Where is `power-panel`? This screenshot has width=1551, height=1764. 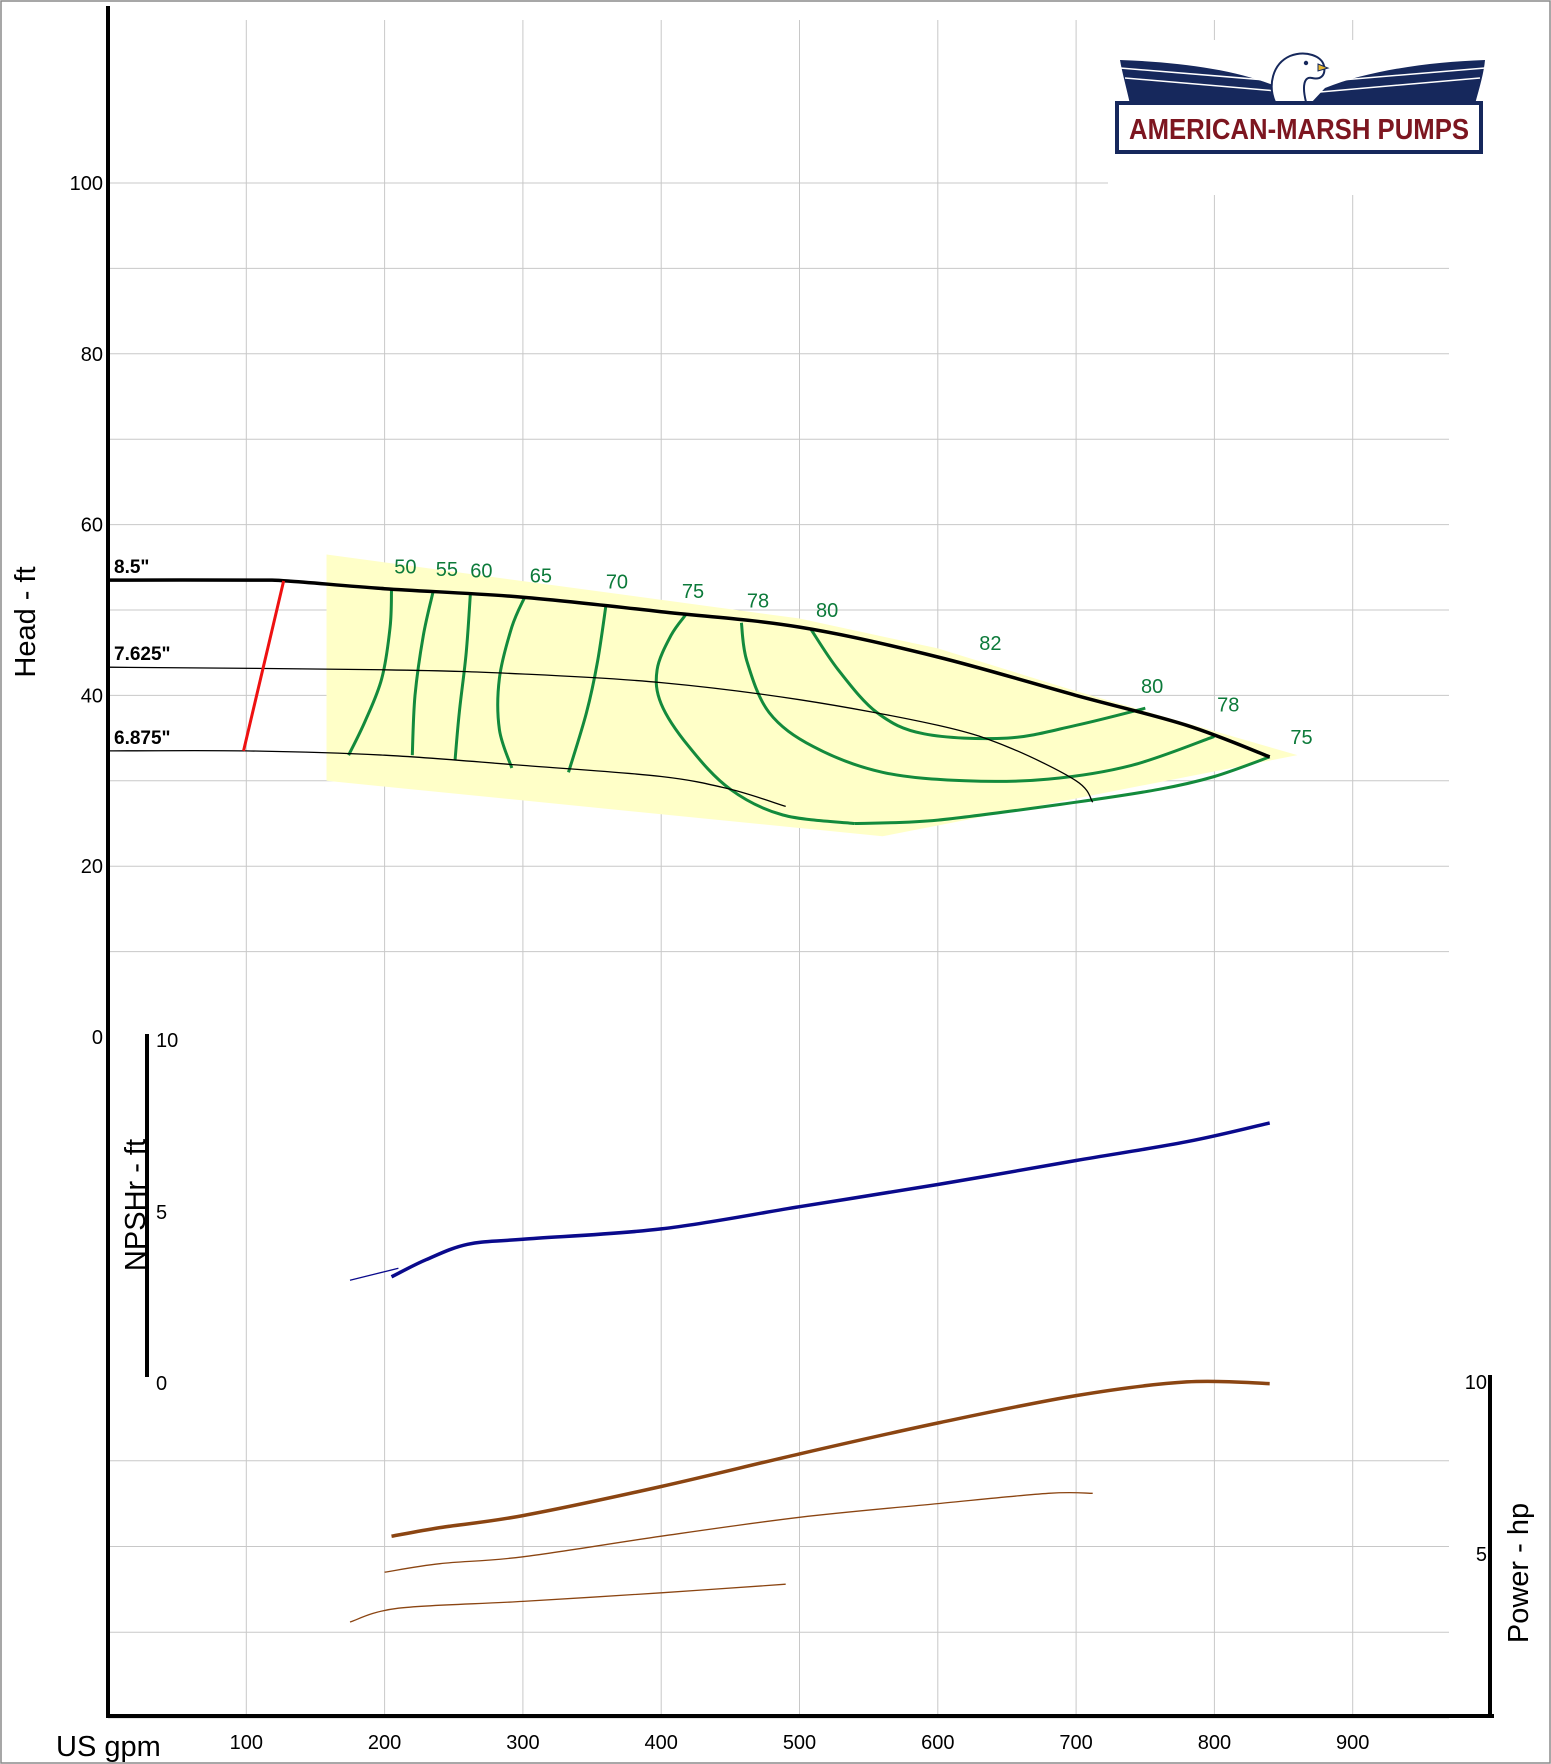 power-panel is located at coordinates (809, 1501).